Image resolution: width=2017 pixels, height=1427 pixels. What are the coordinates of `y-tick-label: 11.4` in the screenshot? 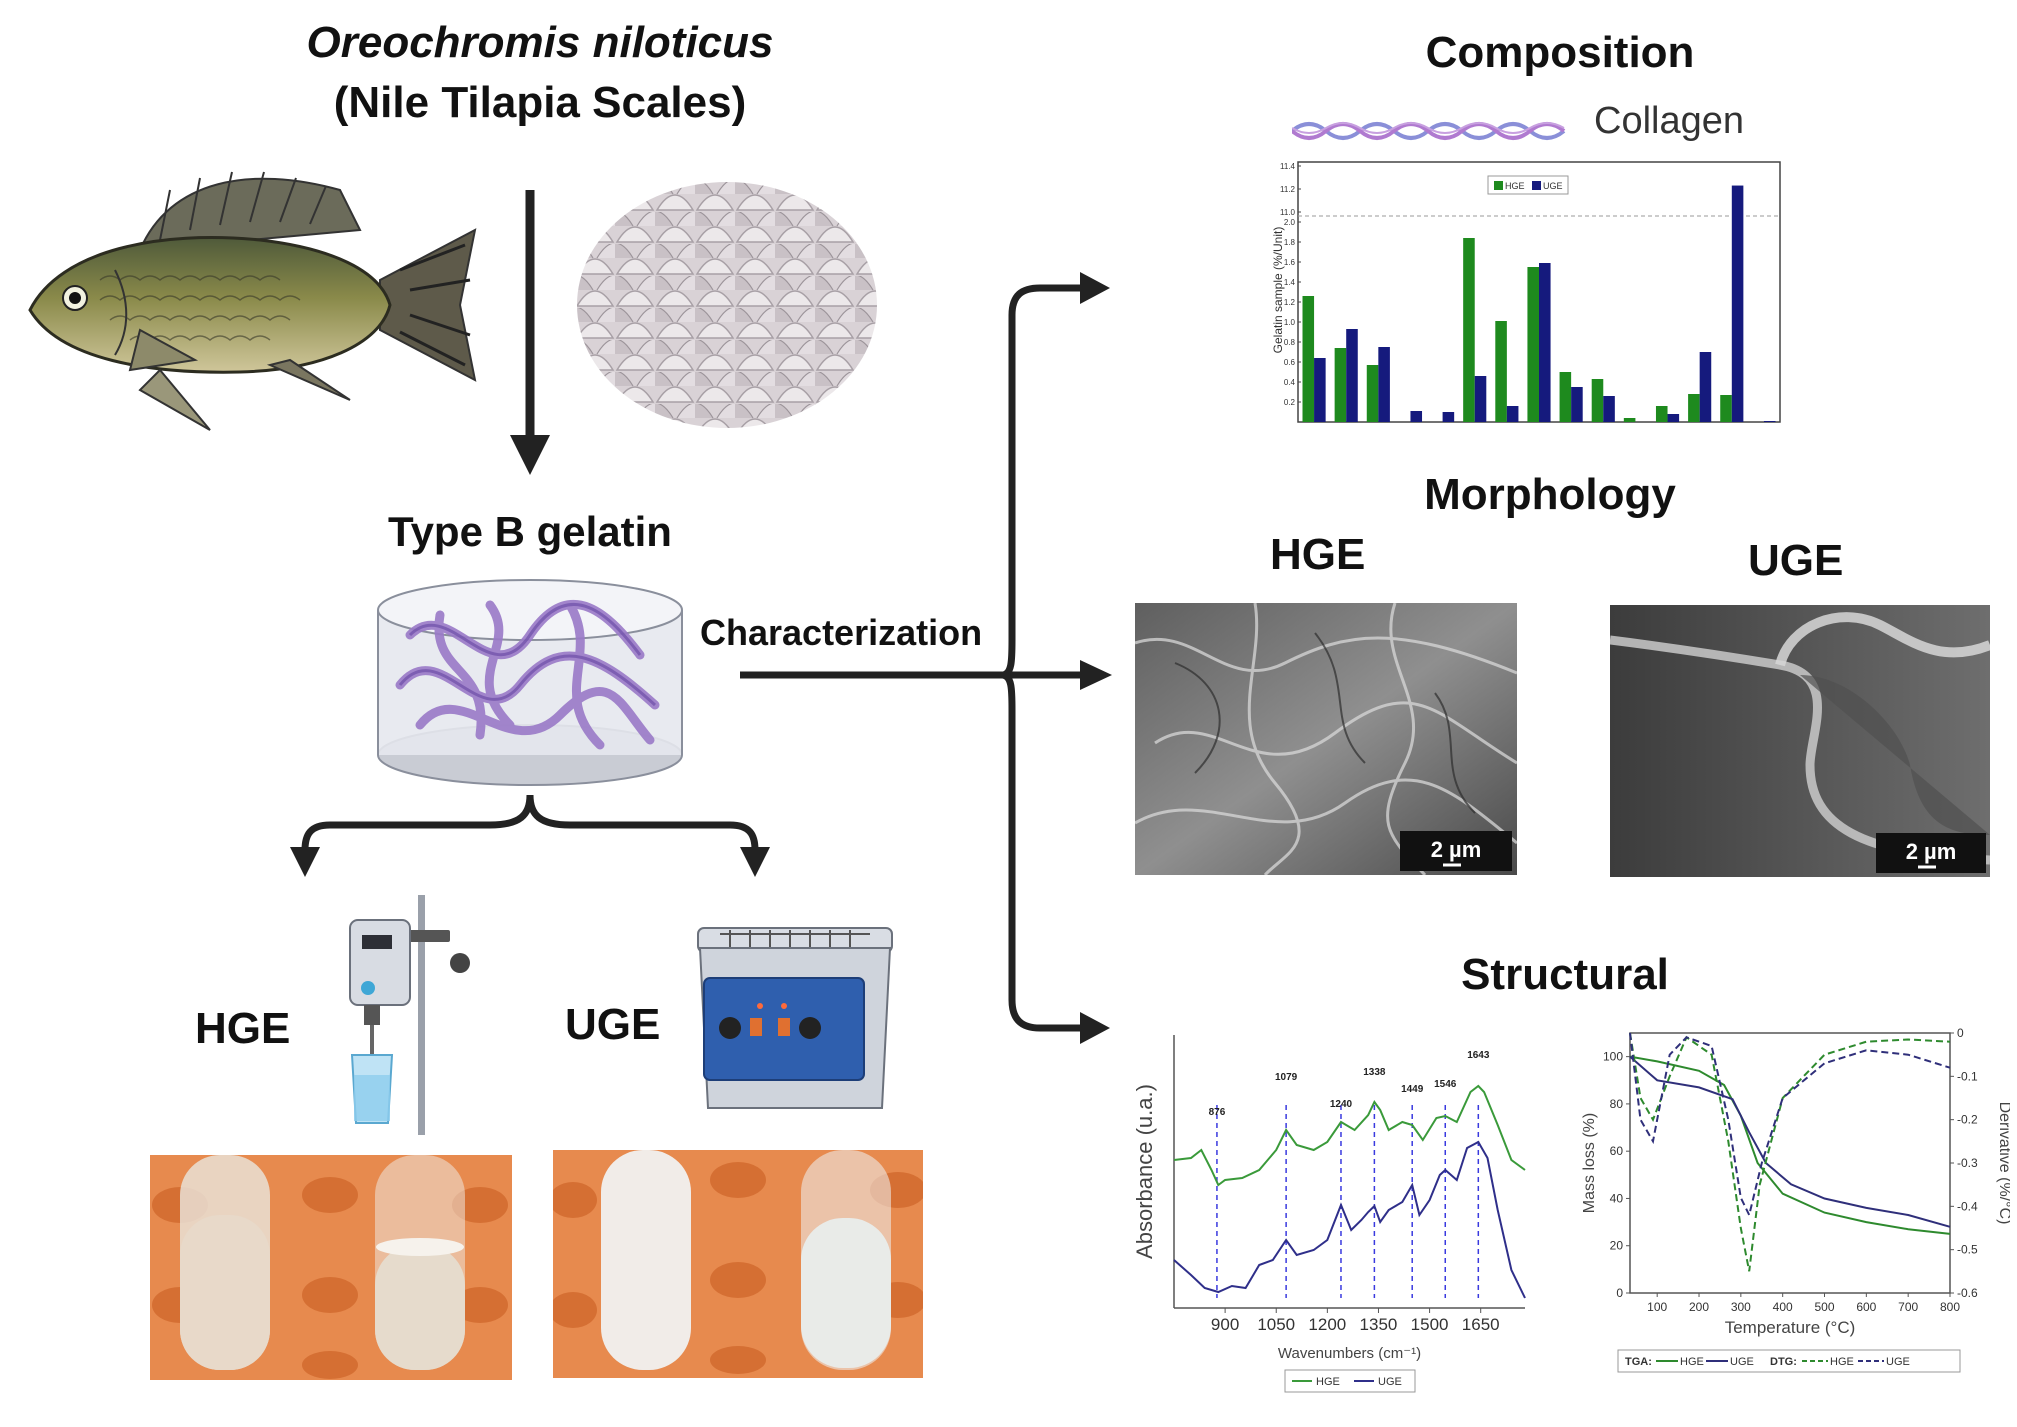 It's located at (1288, 166).